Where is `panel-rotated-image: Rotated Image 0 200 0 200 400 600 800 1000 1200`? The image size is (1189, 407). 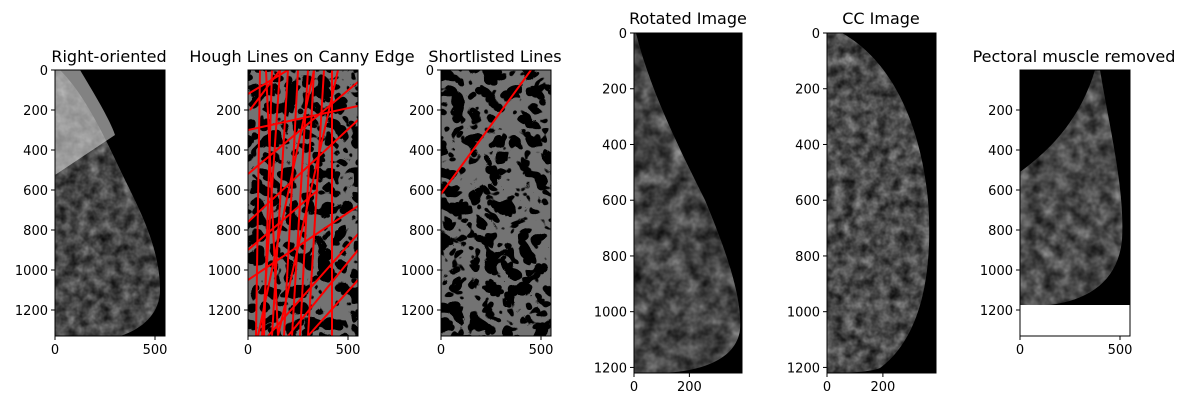 panel-rotated-image: Rotated Image 0 200 0 200 400 600 800 1000 1200 is located at coordinates (670, 202).